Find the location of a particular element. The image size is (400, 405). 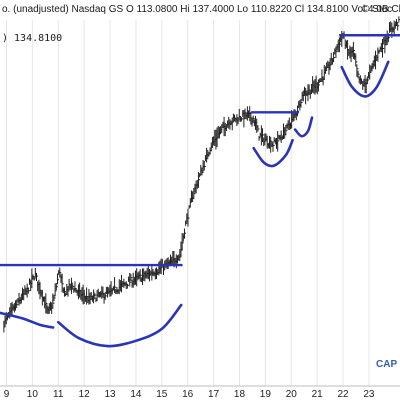

source-label: © Stoc is located at coordinates (377, 9).